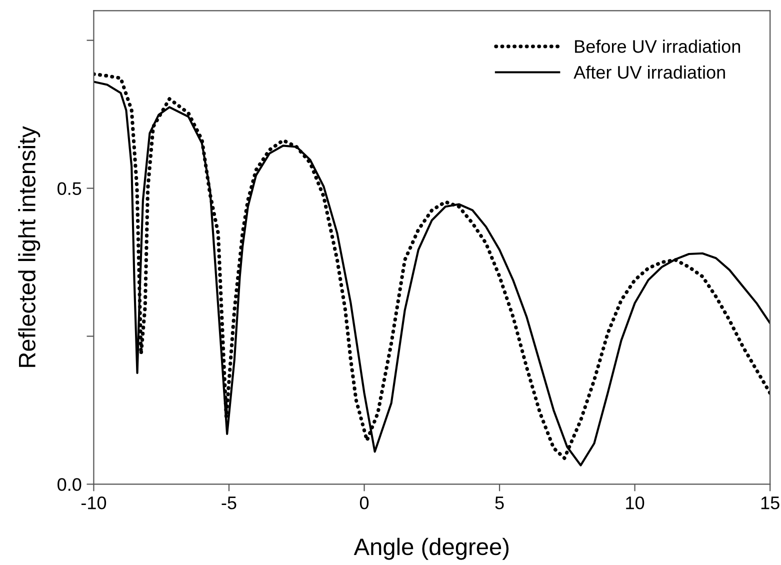  What do you see at coordinates (70, 189) in the screenshot?
I see `y-tick-label: 0.5` at bounding box center [70, 189].